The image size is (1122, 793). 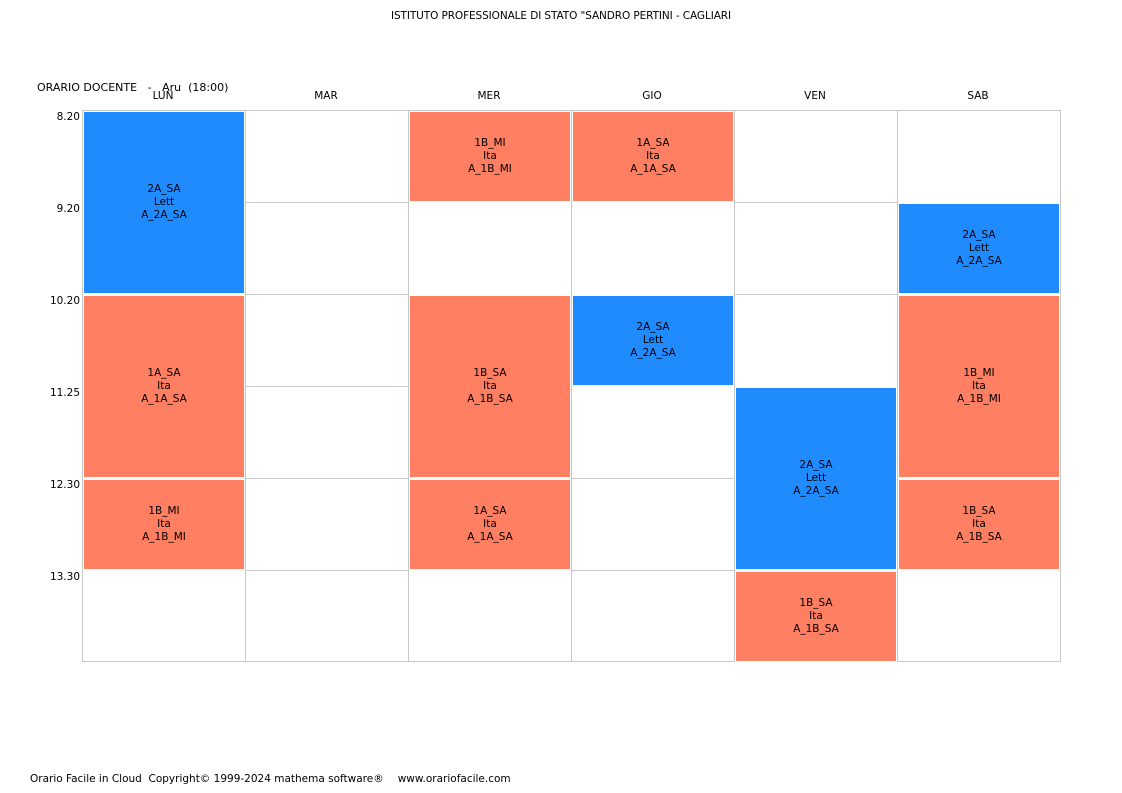 What do you see at coordinates (64, 485) in the screenshot?
I see `time-label: 12.30` at bounding box center [64, 485].